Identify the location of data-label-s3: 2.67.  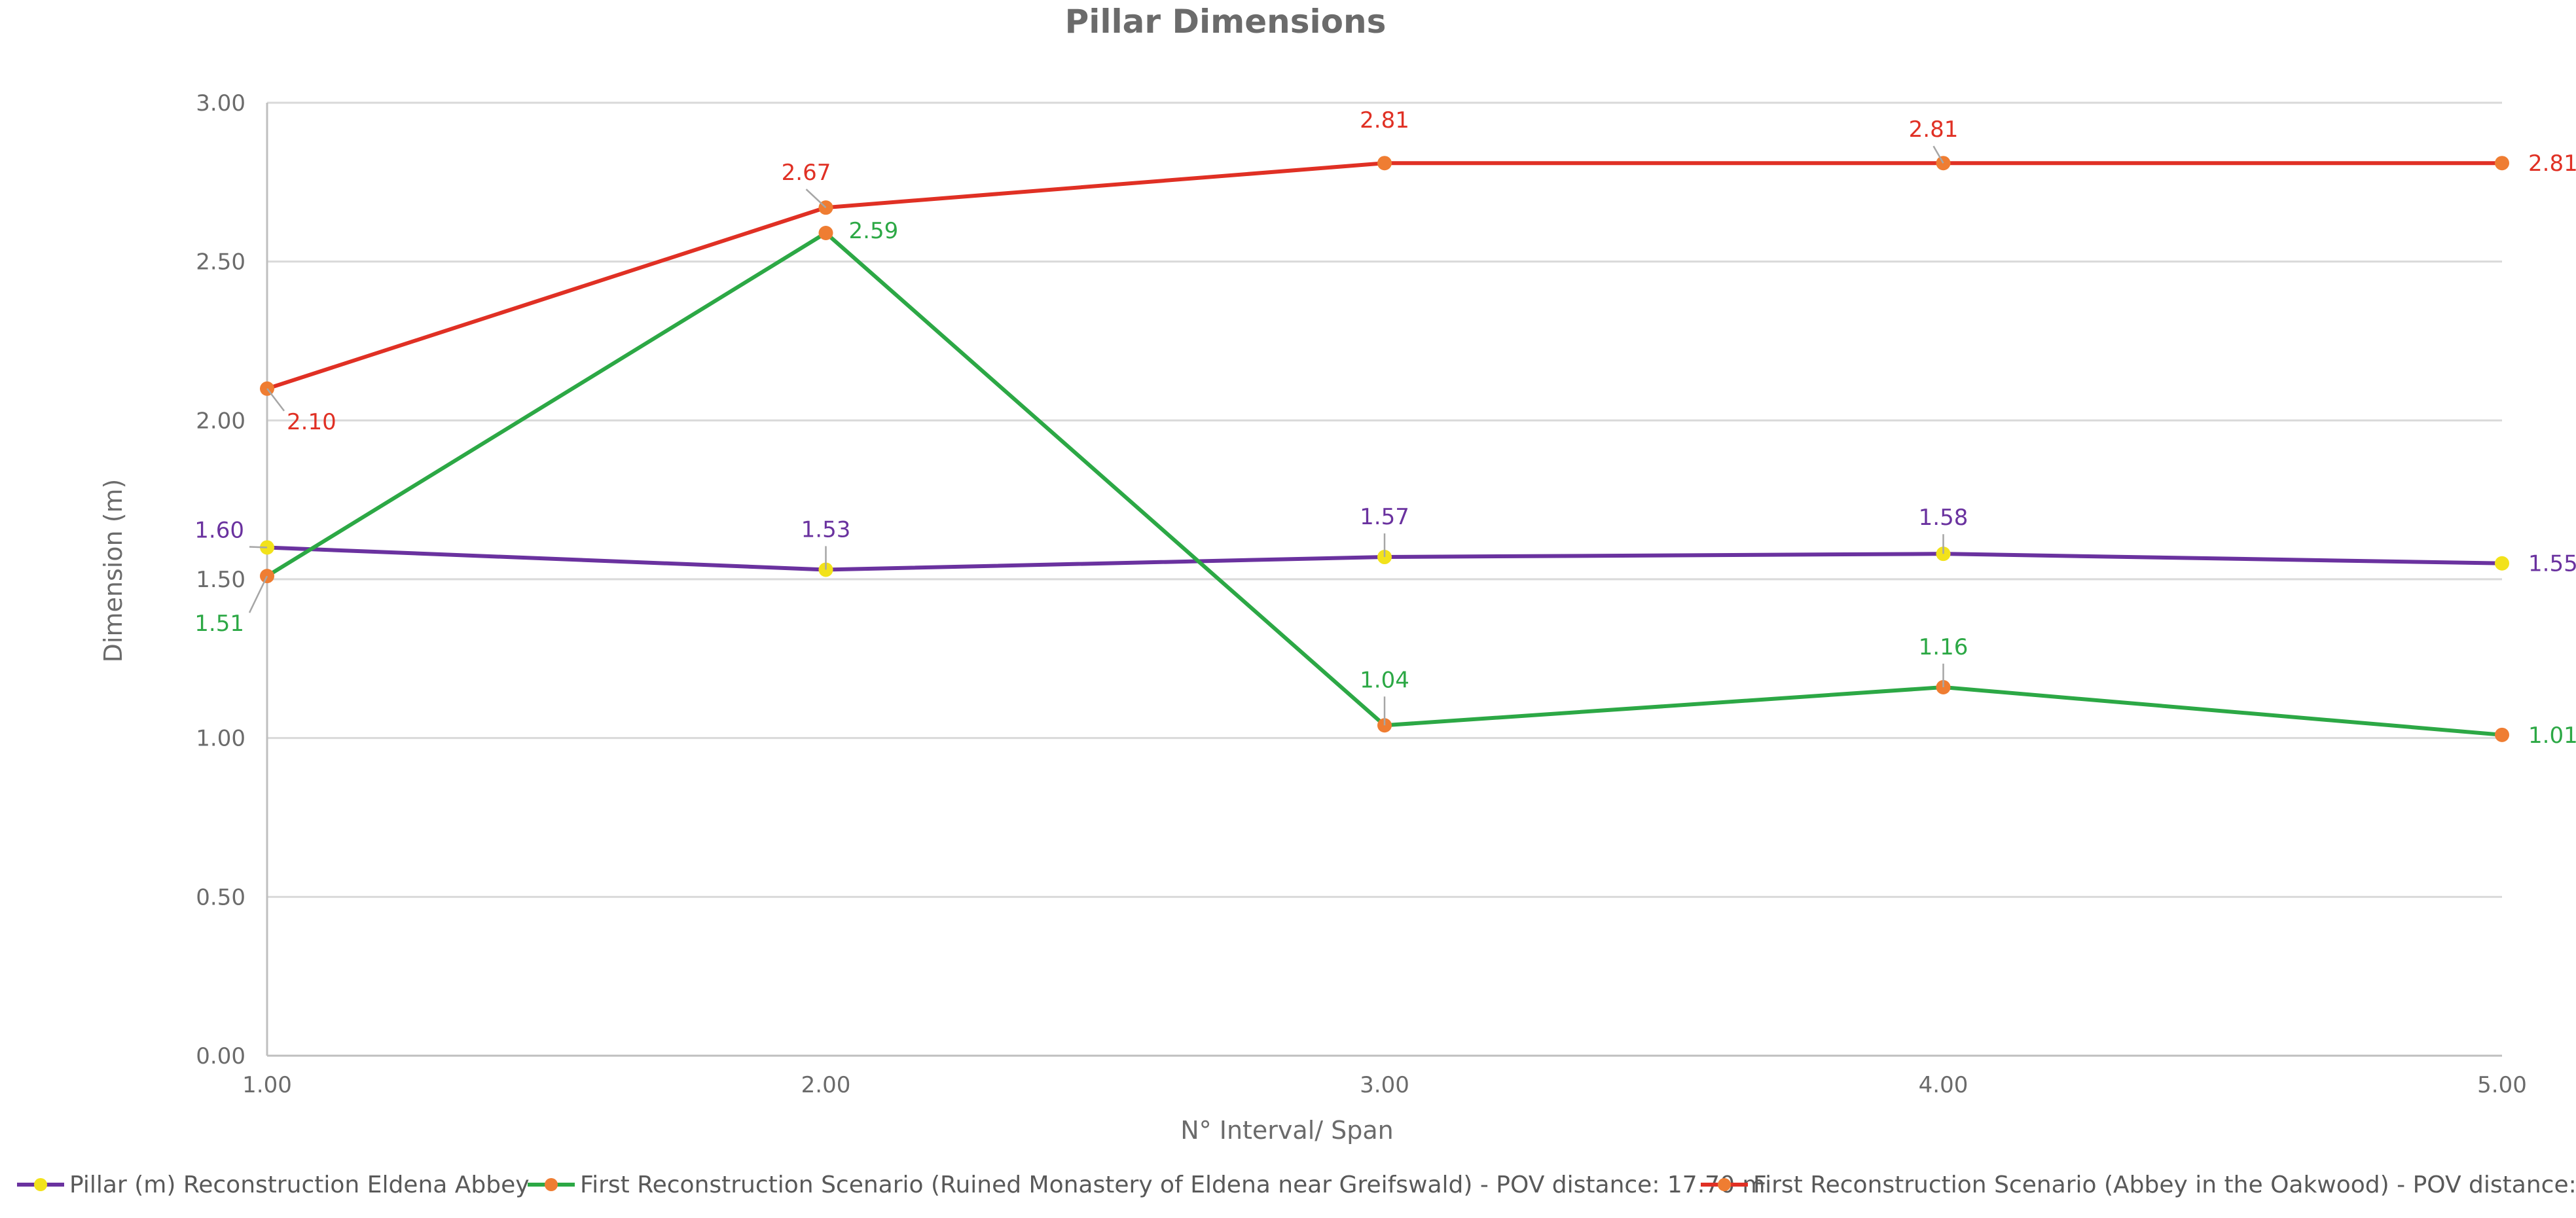
(806, 173).